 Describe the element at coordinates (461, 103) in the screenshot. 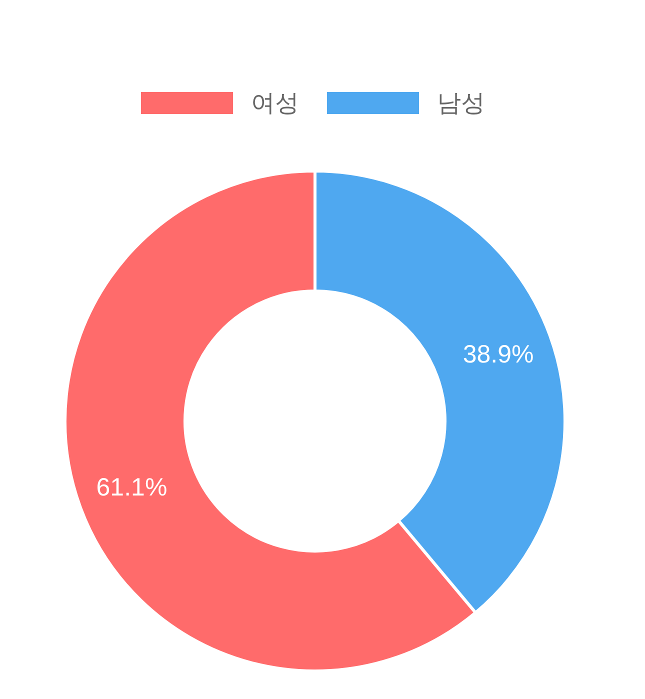

I see `legend-label: 남성` at that location.